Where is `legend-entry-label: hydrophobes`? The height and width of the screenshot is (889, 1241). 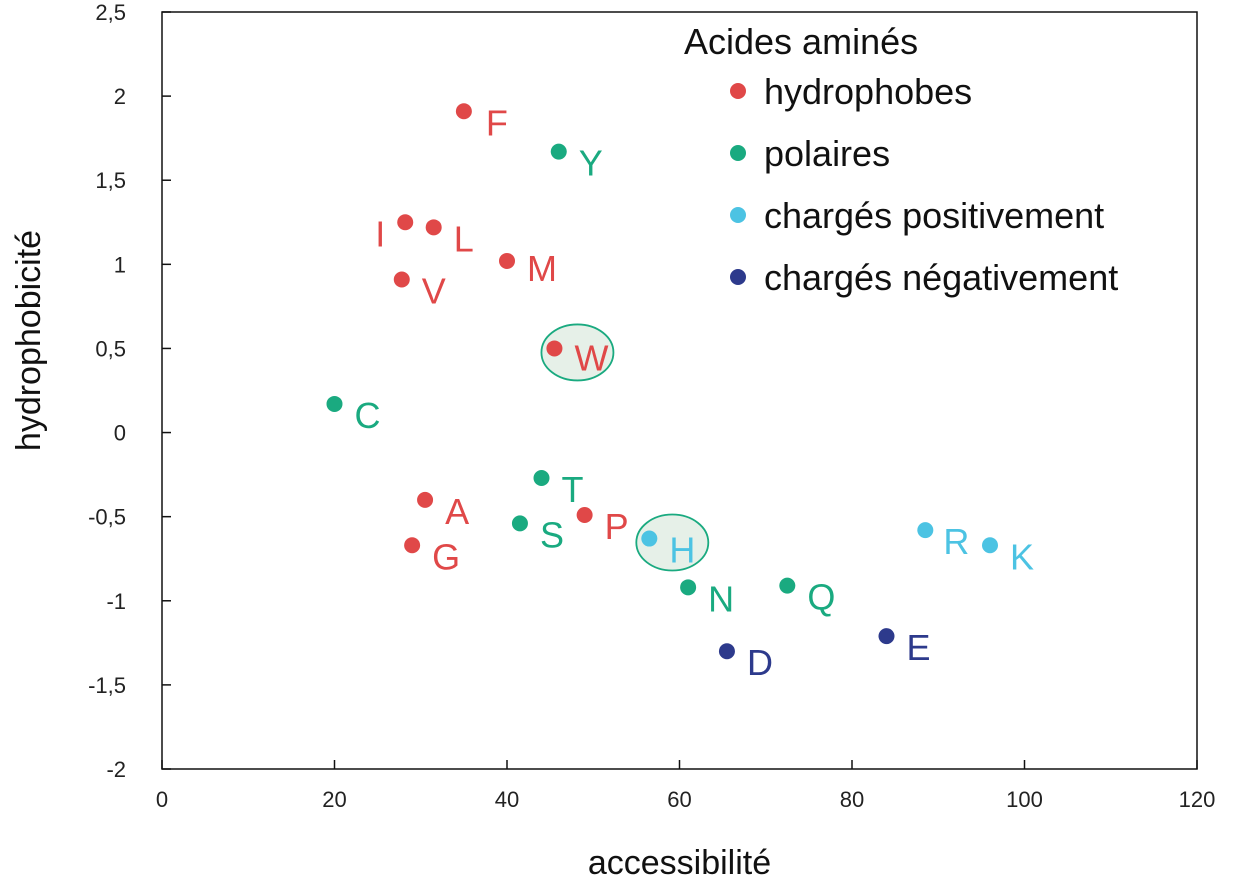
legend-entry-label: hydrophobes is located at coordinates (868, 91).